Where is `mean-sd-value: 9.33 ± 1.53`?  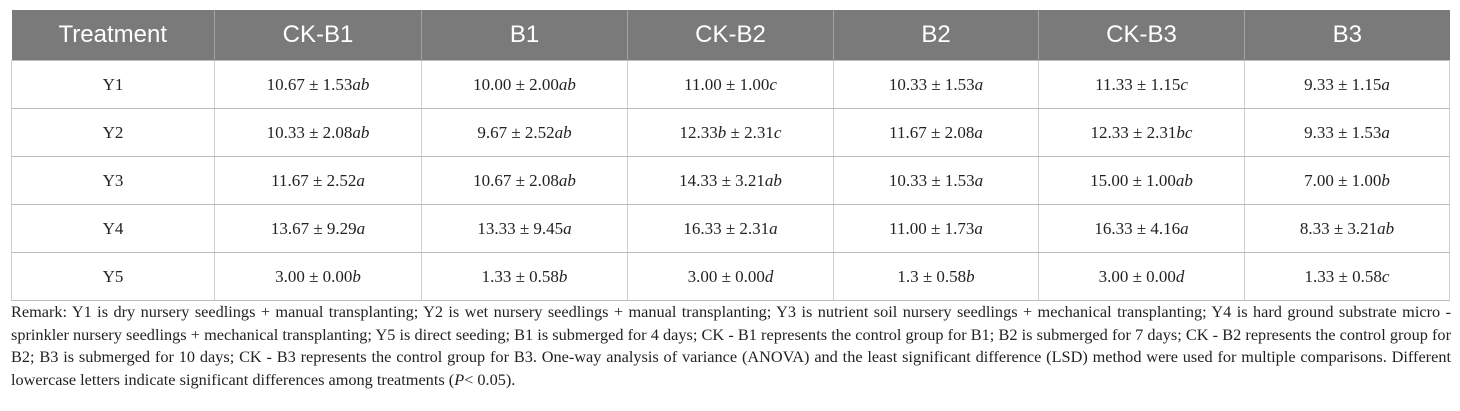 mean-sd-value: 9.33 ± 1.53 is located at coordinates (1343, 132).